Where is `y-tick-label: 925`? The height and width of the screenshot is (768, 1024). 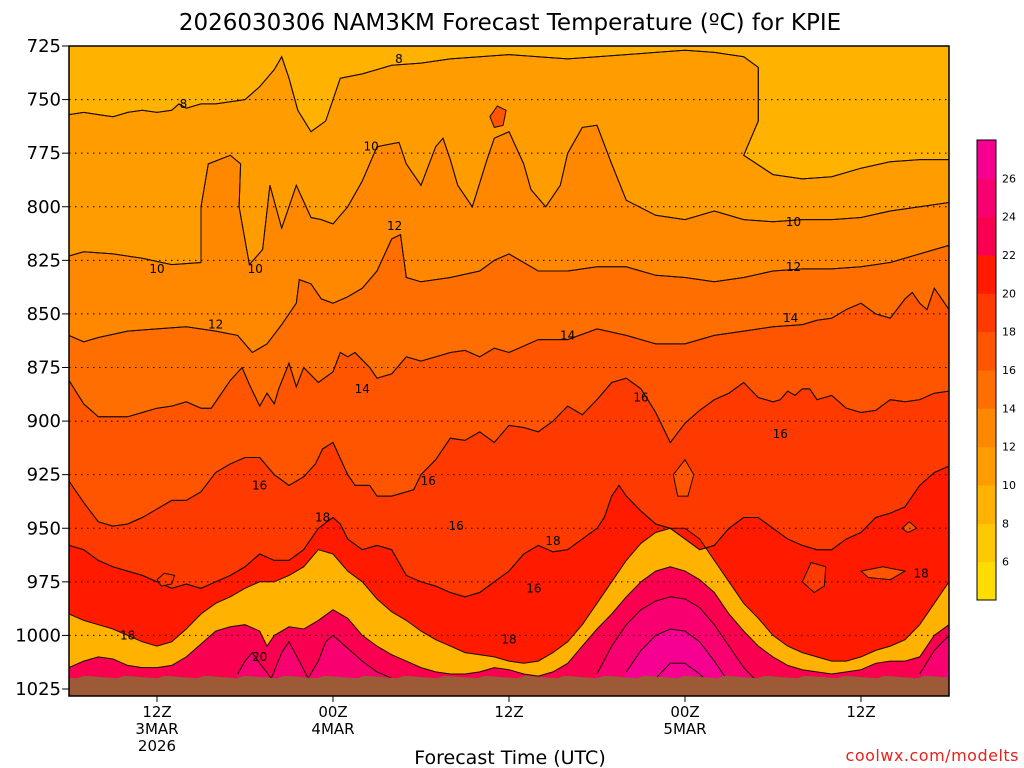 y-tick-label: 925 is located at coordinates (44, 475).